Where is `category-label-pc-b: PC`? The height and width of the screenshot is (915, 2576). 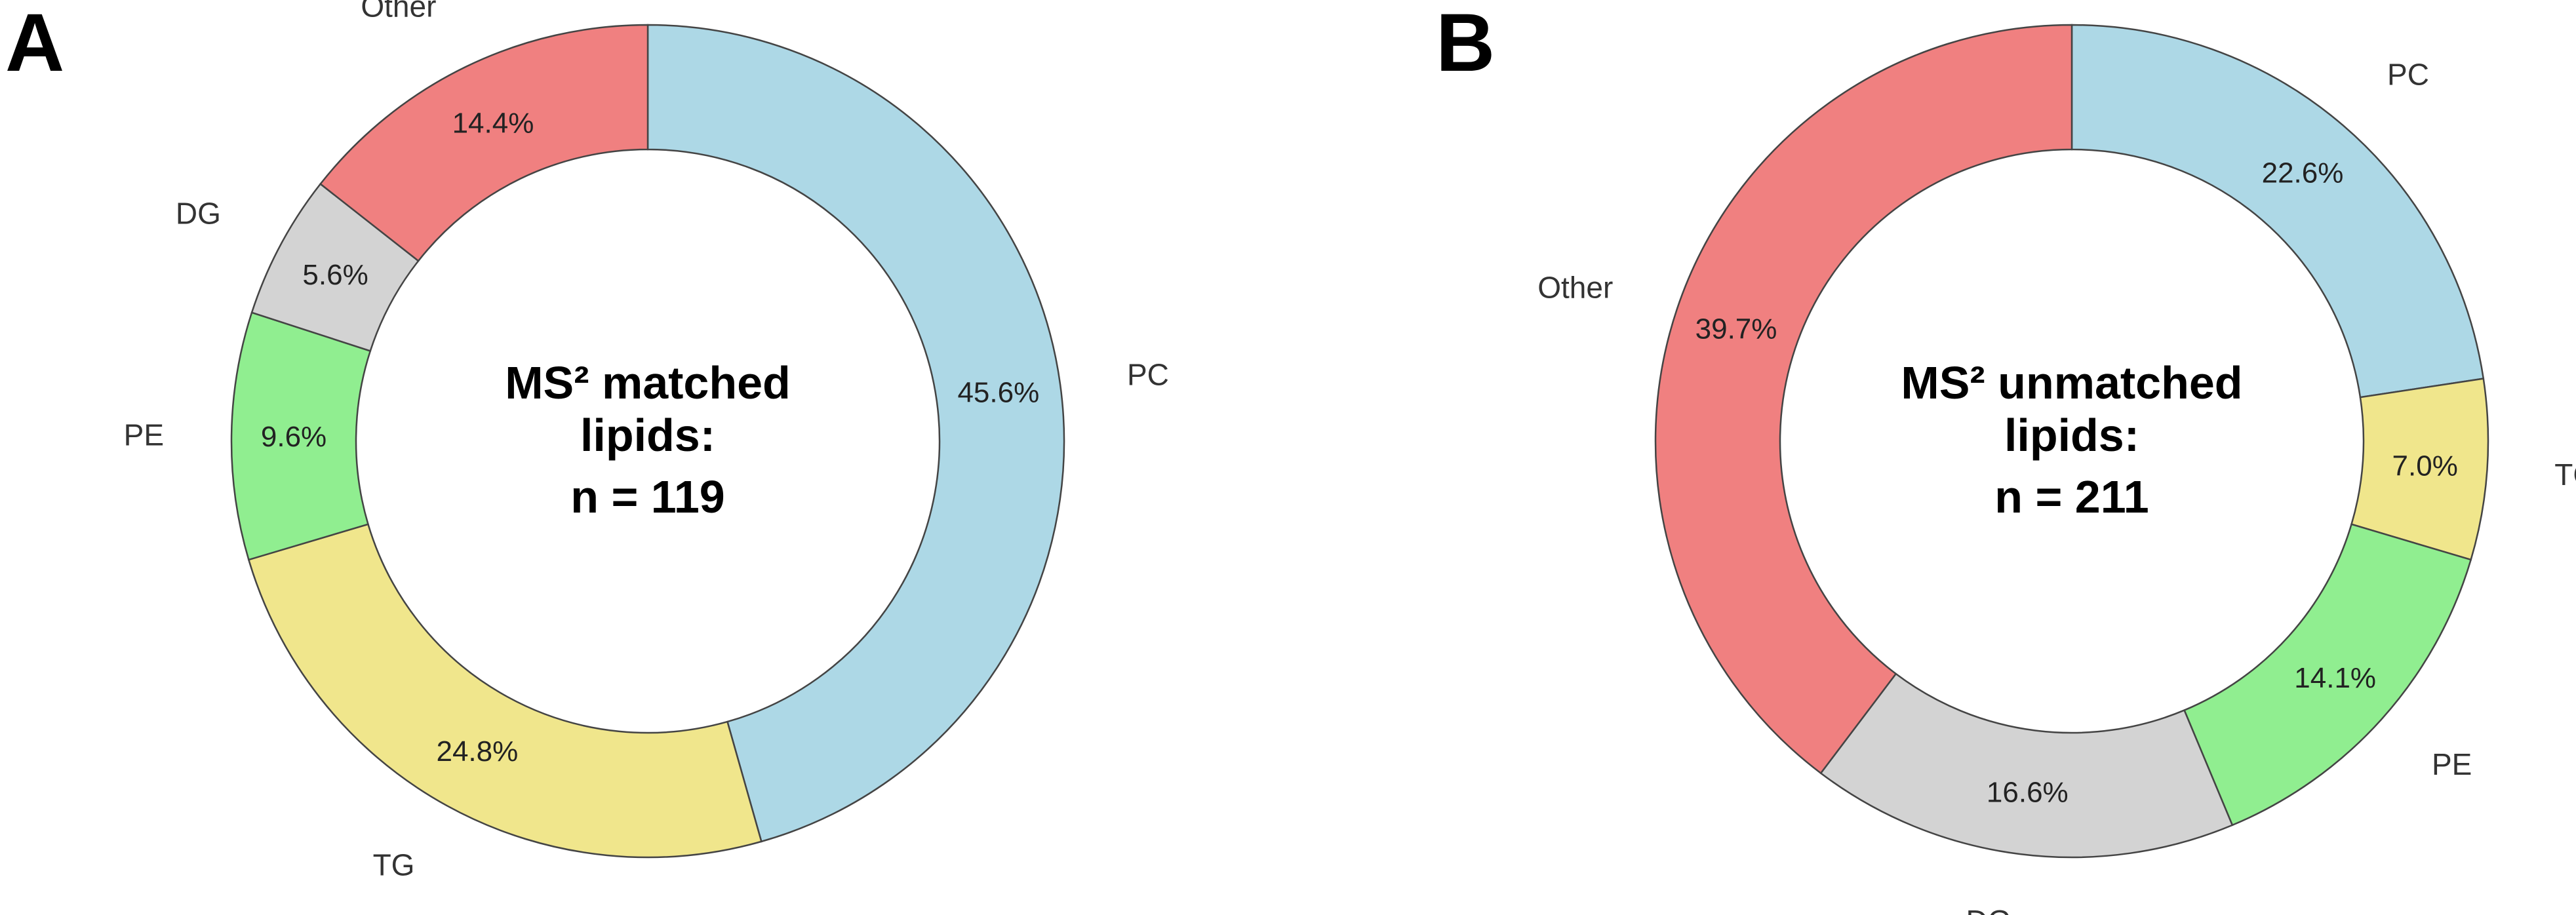
category-label-pc-b: PC is located at coordinates (2408, 74).